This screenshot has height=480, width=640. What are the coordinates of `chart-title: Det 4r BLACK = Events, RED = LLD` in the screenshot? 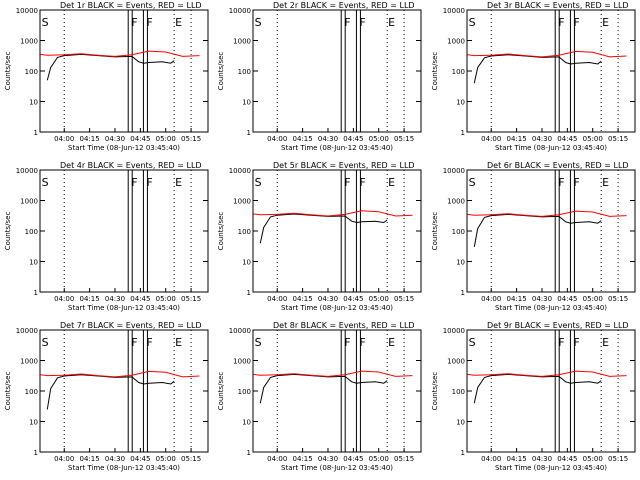 It's located at (131, 165).